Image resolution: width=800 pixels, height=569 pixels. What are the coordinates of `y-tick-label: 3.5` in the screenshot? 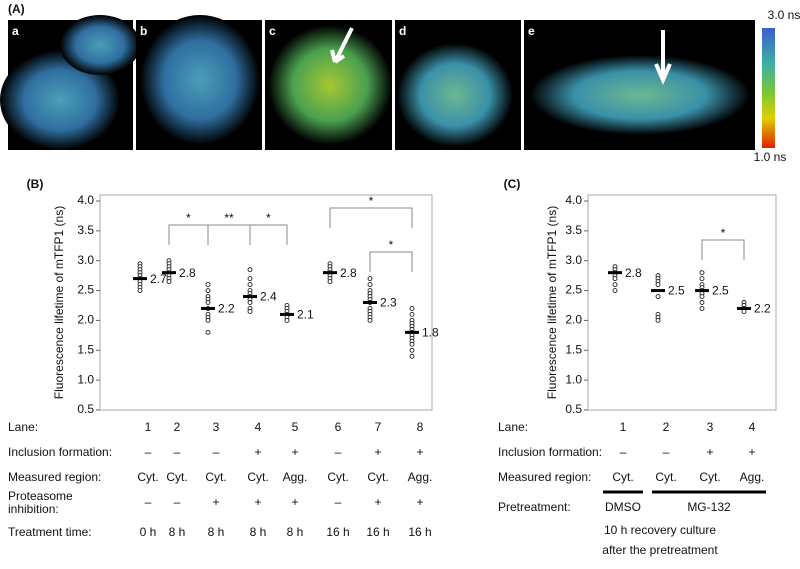 It's located at (573, 230).